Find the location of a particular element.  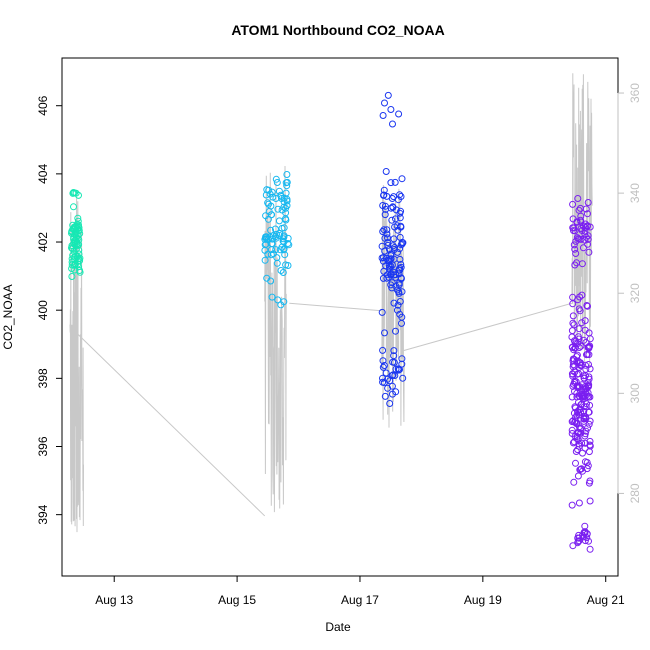

x-tick-label: Aug 21 is located at coordinates (606, 600).